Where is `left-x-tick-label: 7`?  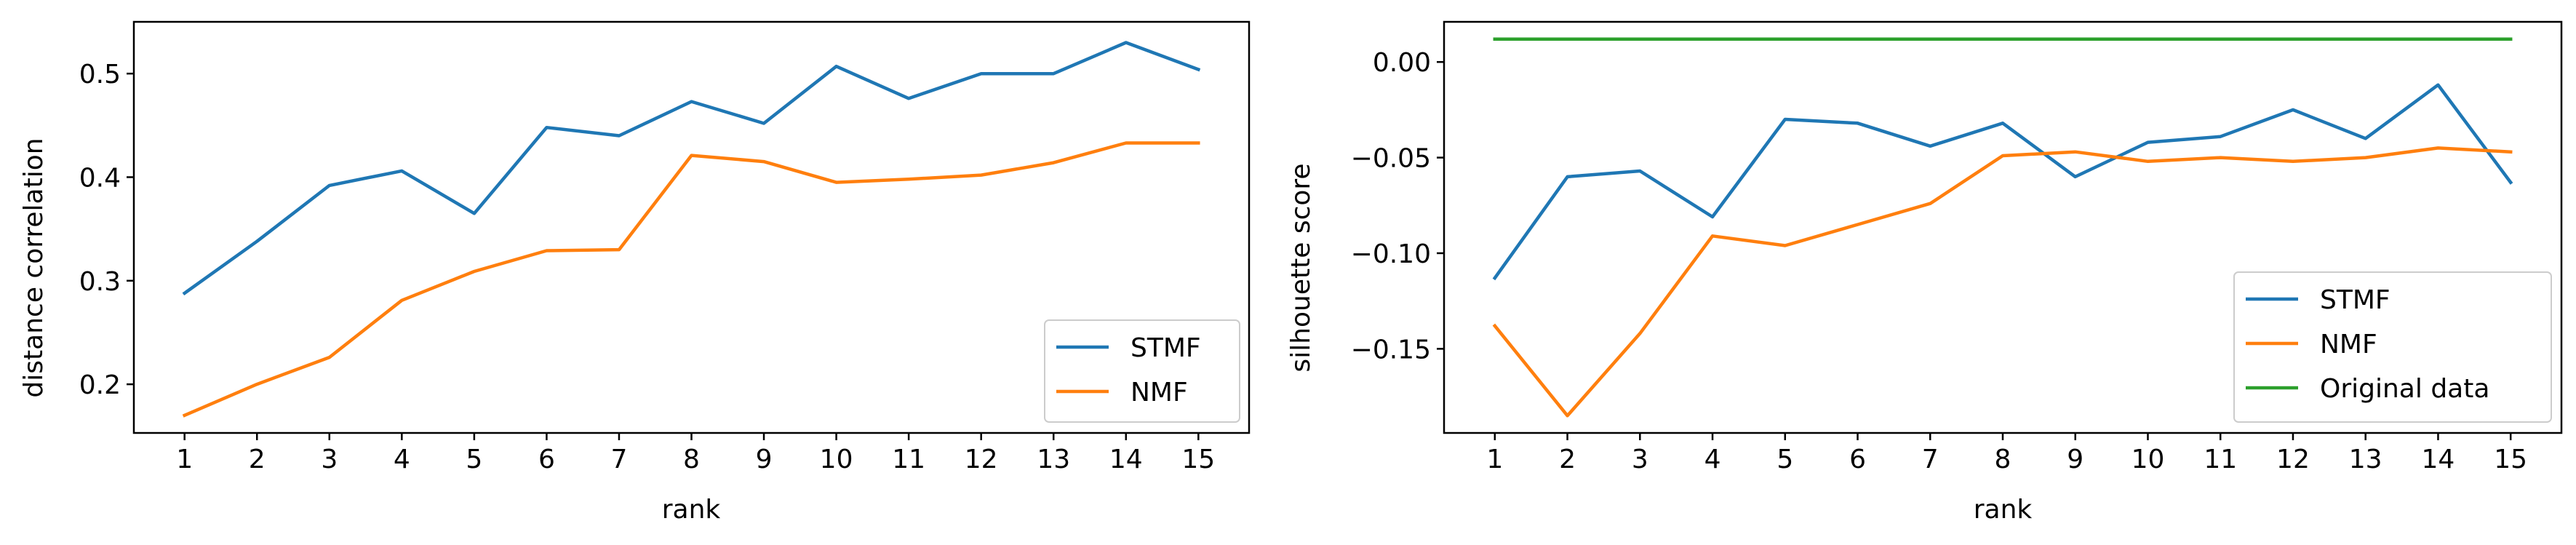
left-x-tick-label: 7 is located at coordinates (619, 459).